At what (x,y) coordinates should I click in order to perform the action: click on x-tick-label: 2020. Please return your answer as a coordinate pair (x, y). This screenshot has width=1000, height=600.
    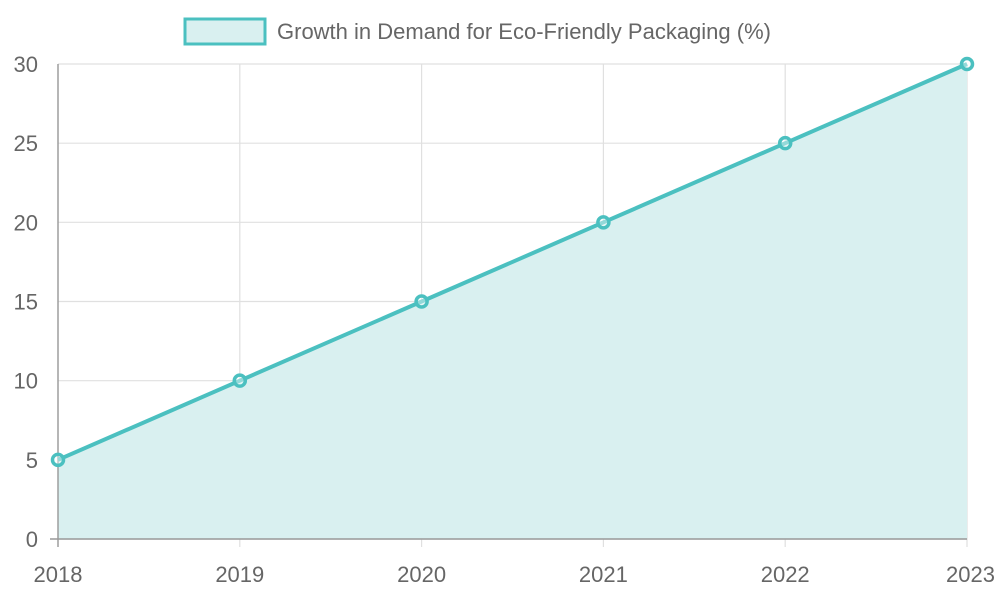
    Looking at the image, I should click on (421, 574).